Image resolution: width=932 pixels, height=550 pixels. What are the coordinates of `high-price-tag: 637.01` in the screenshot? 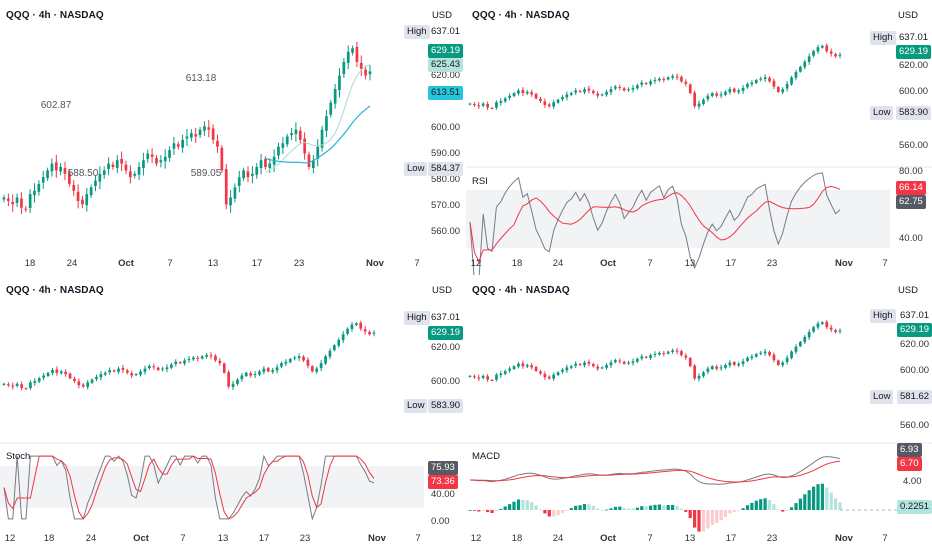 It's located at (914, 37).